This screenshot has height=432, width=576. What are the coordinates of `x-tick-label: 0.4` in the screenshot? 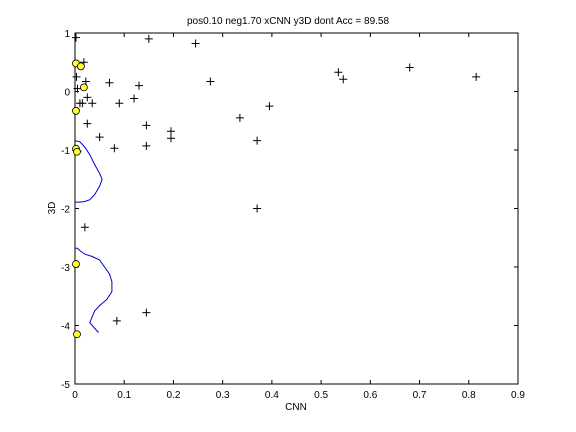 It's located at (272, 395).